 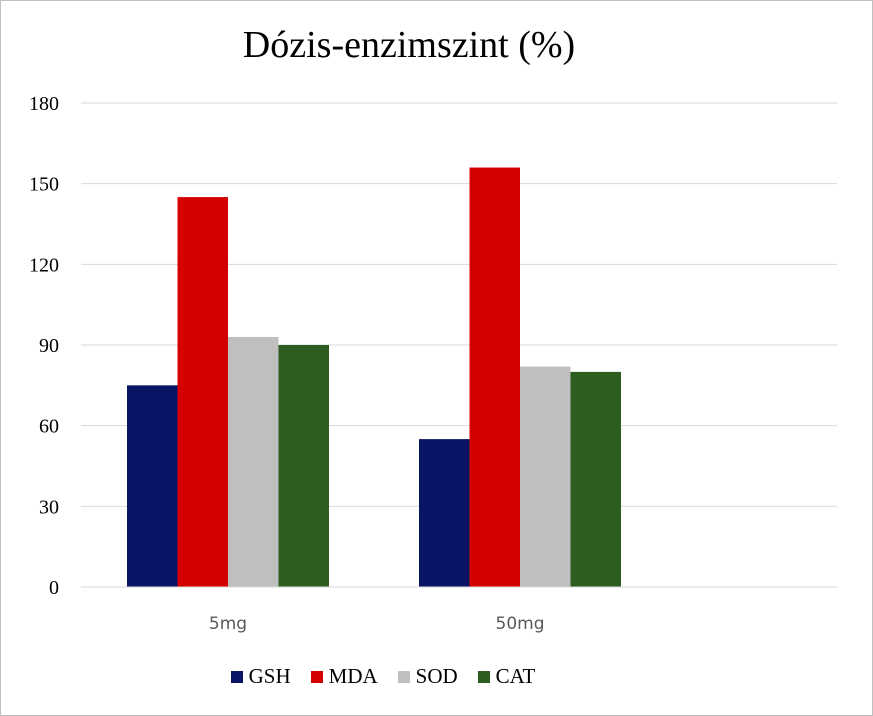 I want to click on bar-mda-50mg, so click(x=494, y=377).